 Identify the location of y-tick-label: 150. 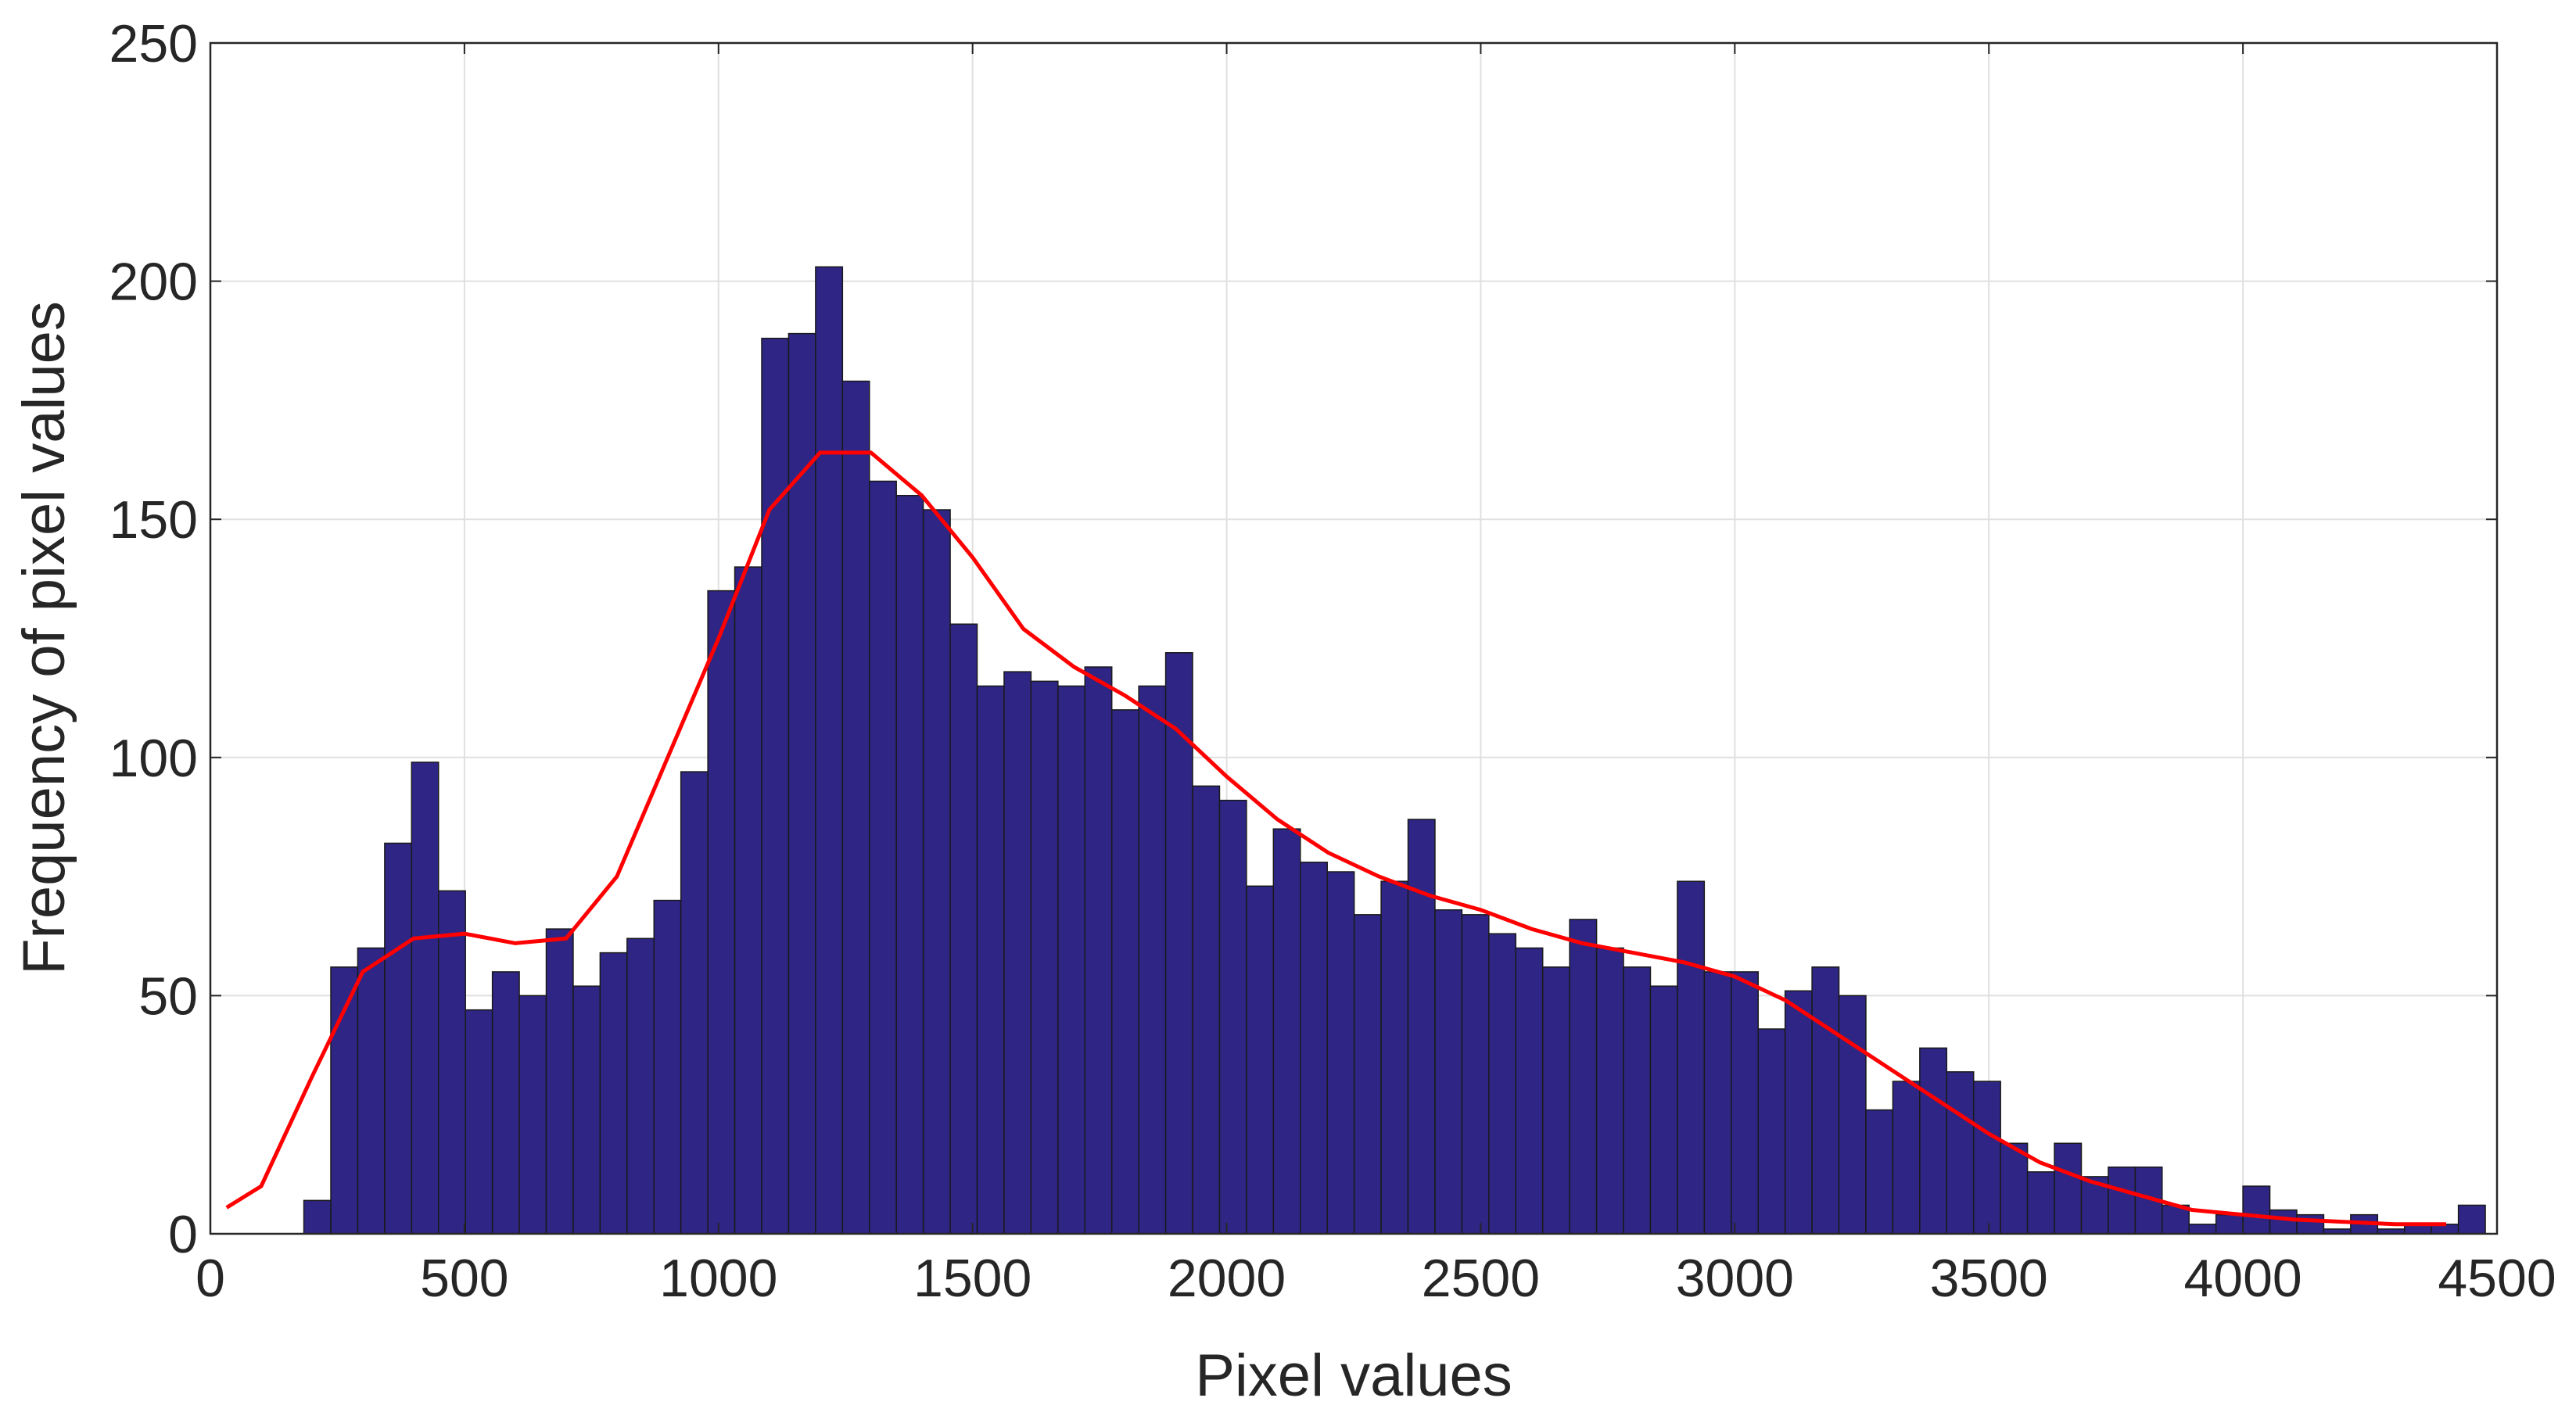
(153, 520).